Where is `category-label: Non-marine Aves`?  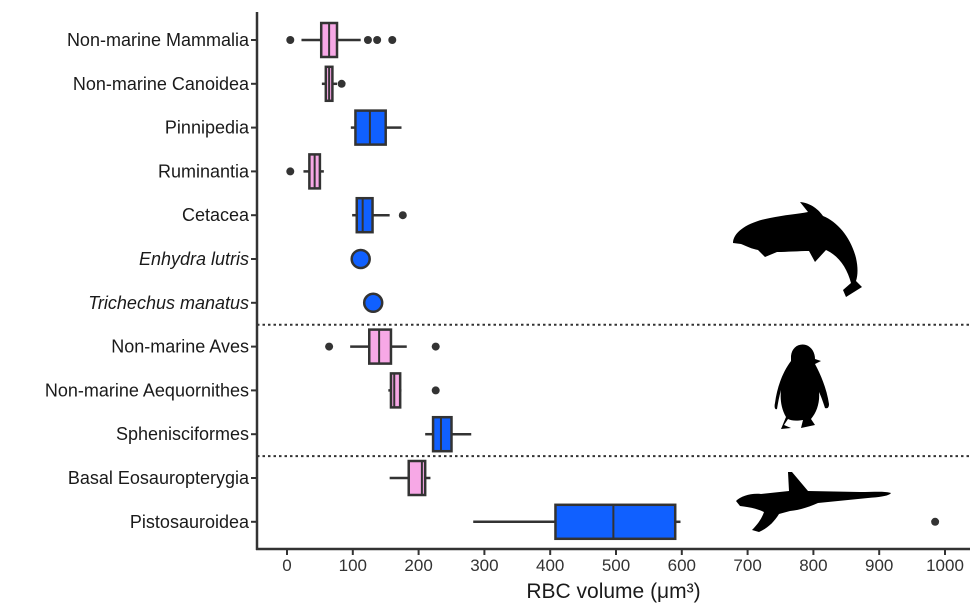 category-label: Non-marine Aves is located at coordinates (180, 347).